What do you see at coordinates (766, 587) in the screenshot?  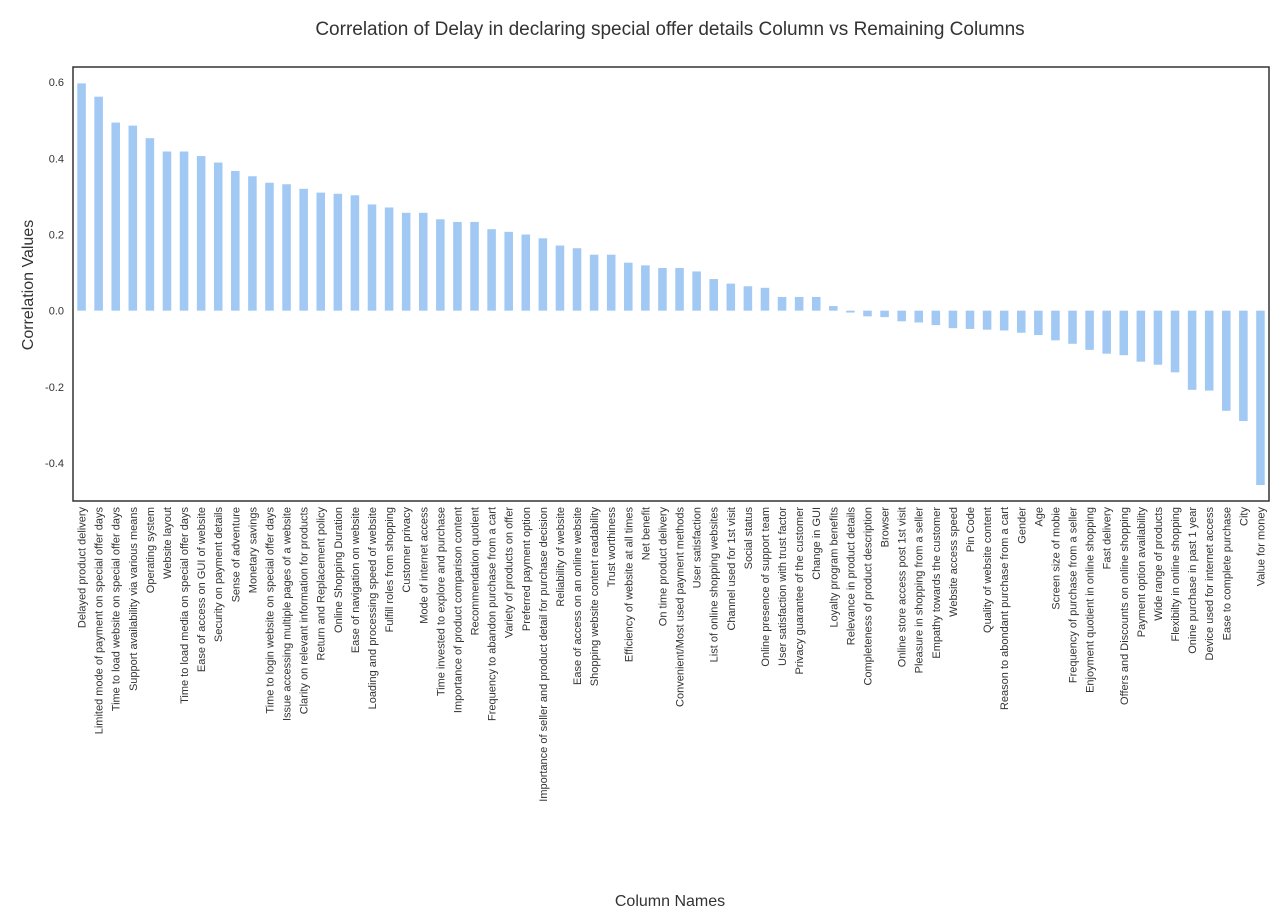 I see `x-tick-label: Online presence of support team` at bounding box center [766, 587].